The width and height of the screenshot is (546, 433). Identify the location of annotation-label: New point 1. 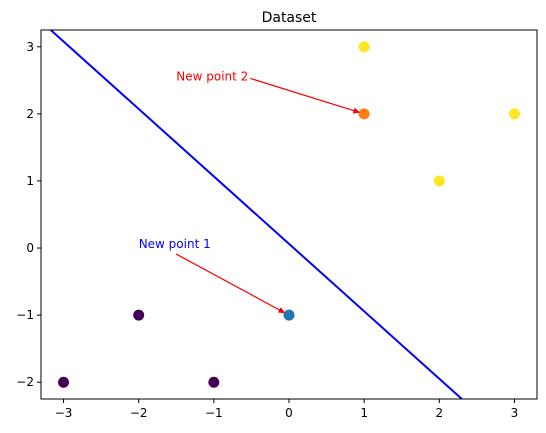
(175, 244).